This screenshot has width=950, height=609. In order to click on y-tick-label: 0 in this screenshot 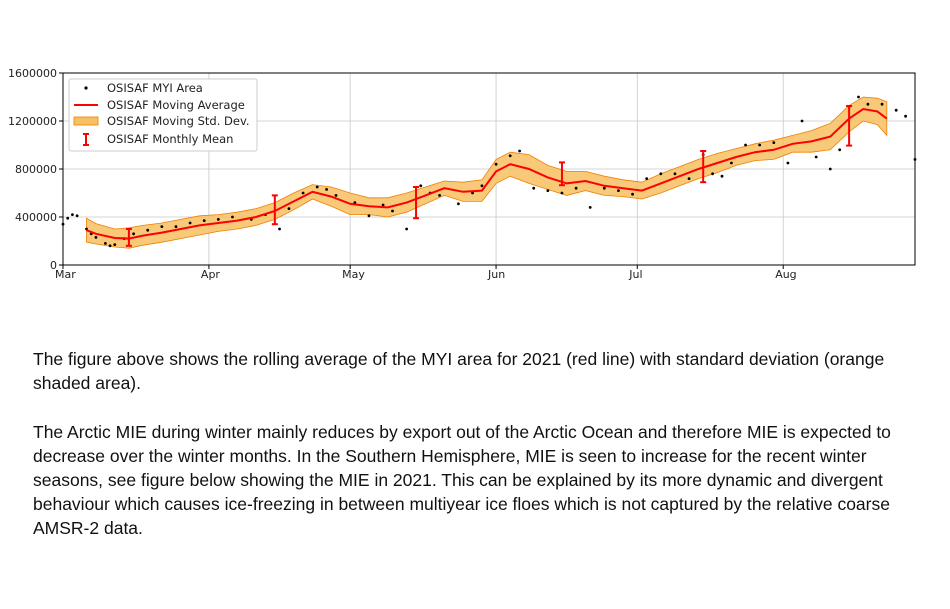, I will do `click(53, 265)`.